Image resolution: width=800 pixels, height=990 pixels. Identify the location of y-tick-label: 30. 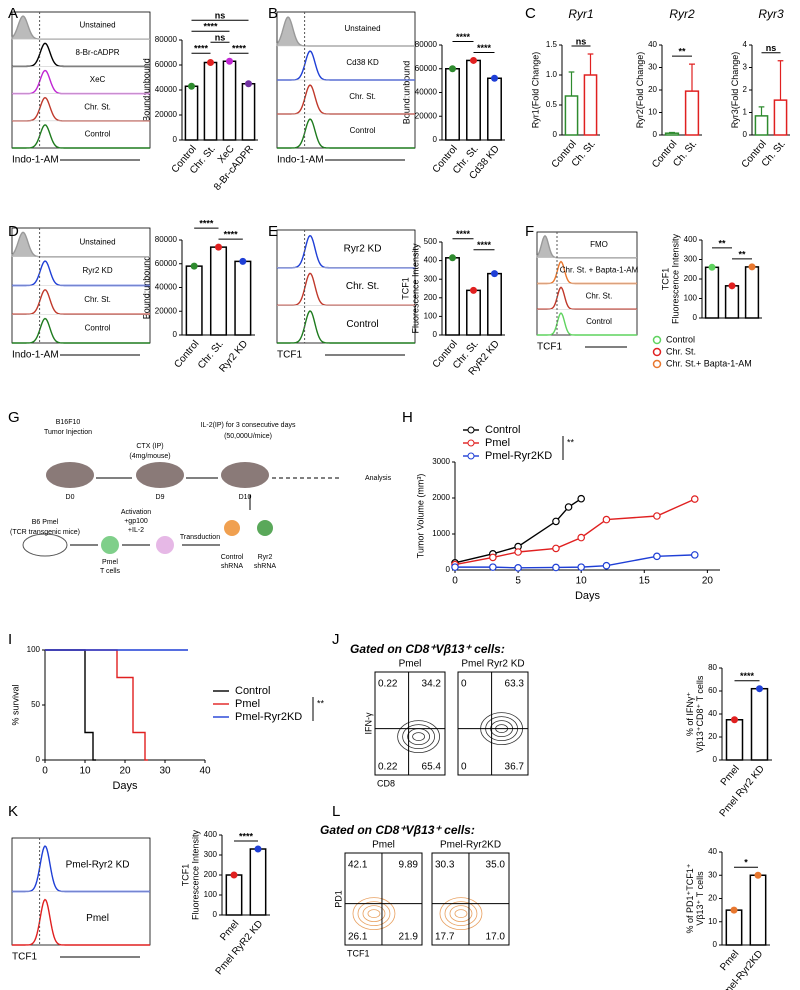
(712, 874).